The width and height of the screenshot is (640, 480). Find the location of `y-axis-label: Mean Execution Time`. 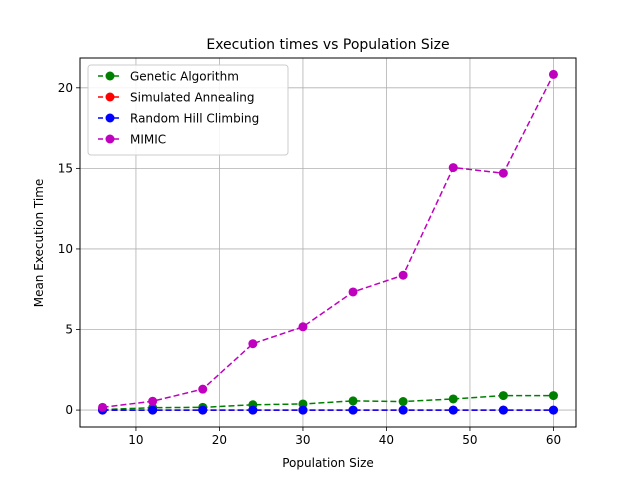

y-axis-label: Mean Execution Time is located at coordinates (39, 243).